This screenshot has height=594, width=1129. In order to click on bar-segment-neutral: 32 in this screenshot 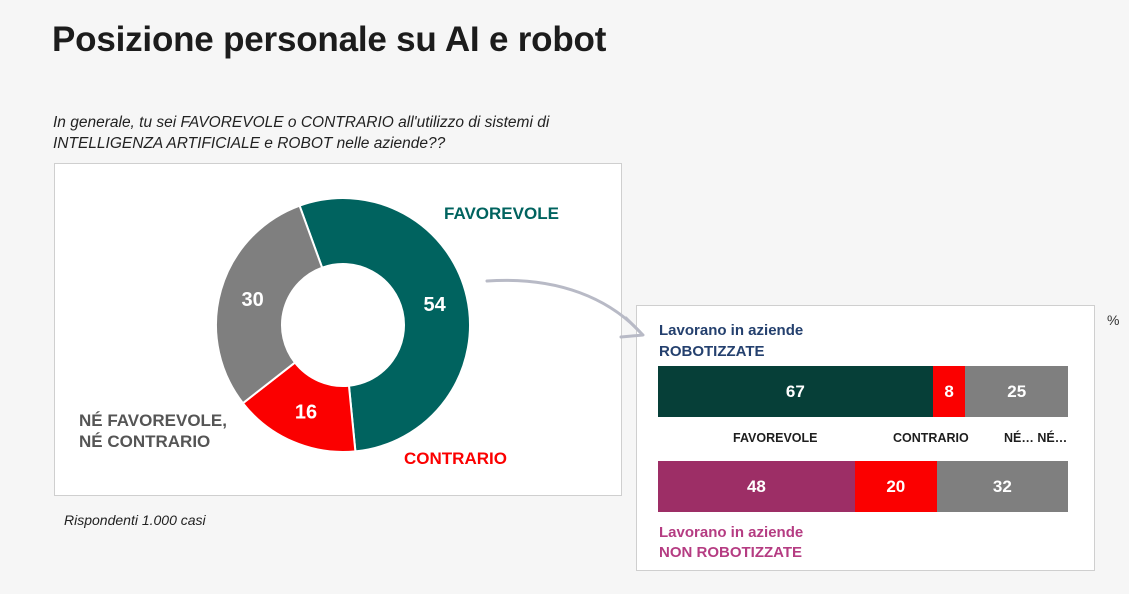, I will do `click(1002, 486)`.